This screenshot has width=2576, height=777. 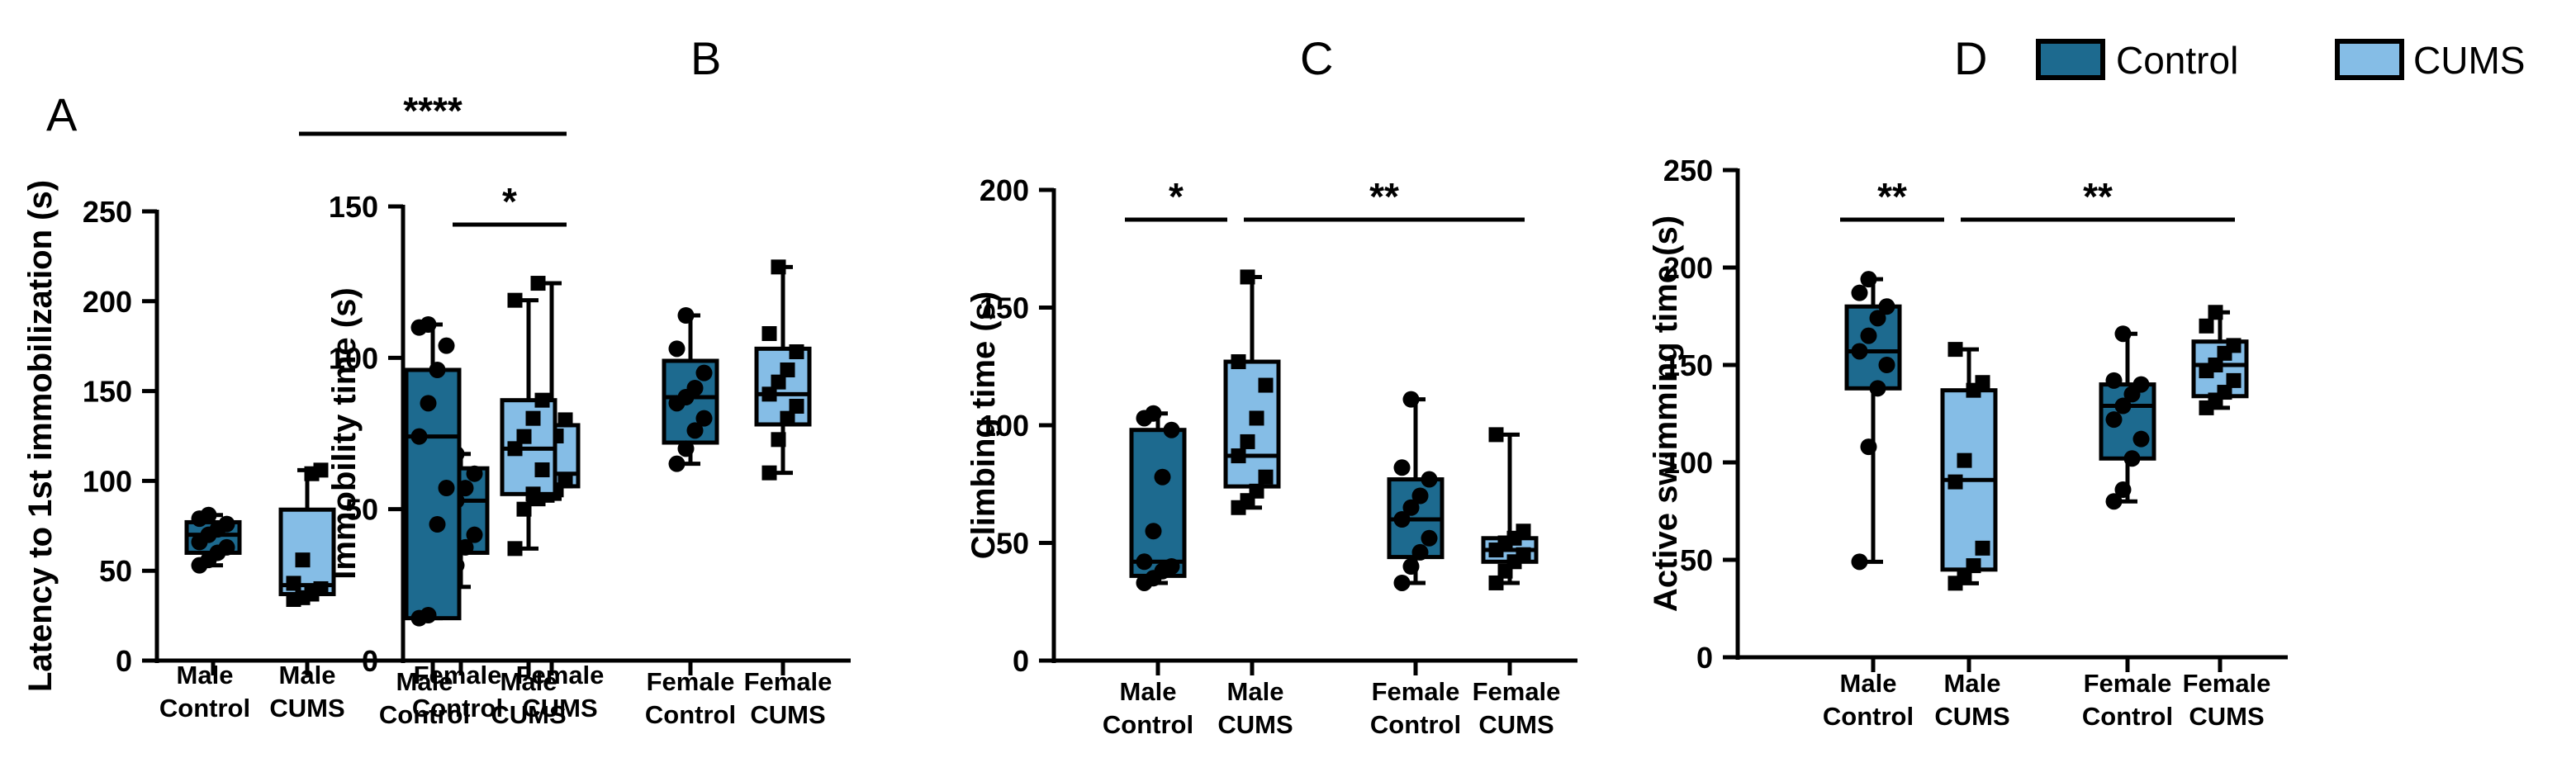 I want to click on panel-letter-a: A, so click(x=62, y=114).